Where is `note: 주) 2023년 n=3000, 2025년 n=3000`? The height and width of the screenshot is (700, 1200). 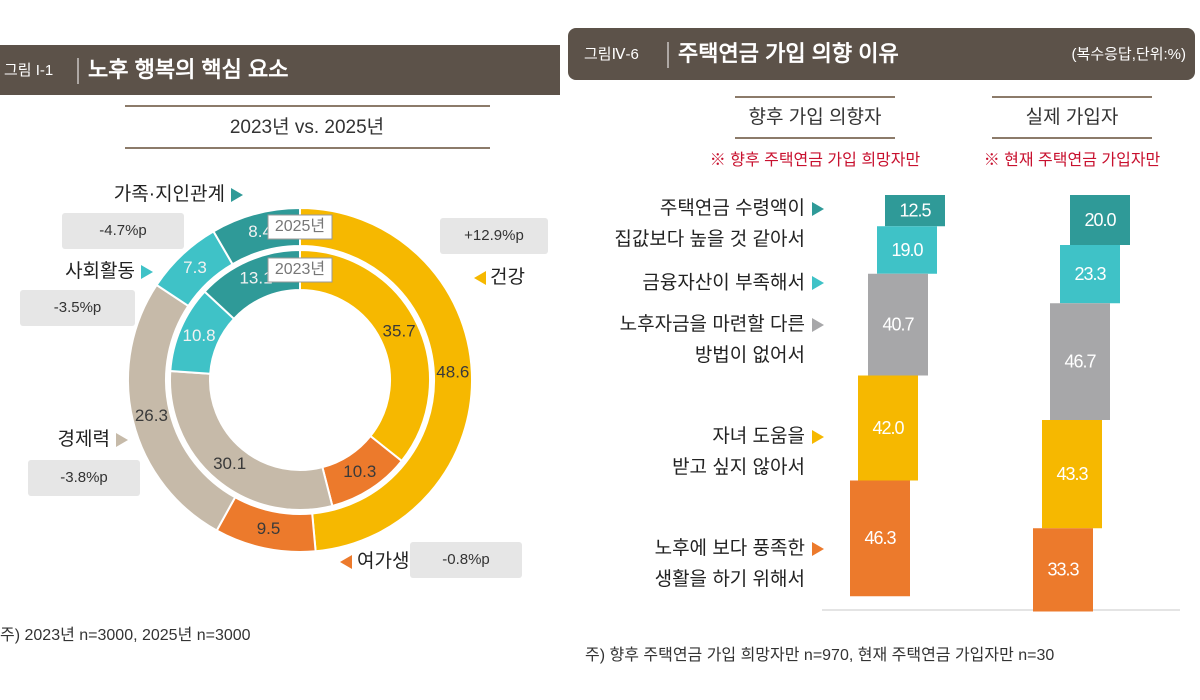 note: 주) 2023년 n=3000, 2025년 n=3000 is located at coordinates (125, 635).